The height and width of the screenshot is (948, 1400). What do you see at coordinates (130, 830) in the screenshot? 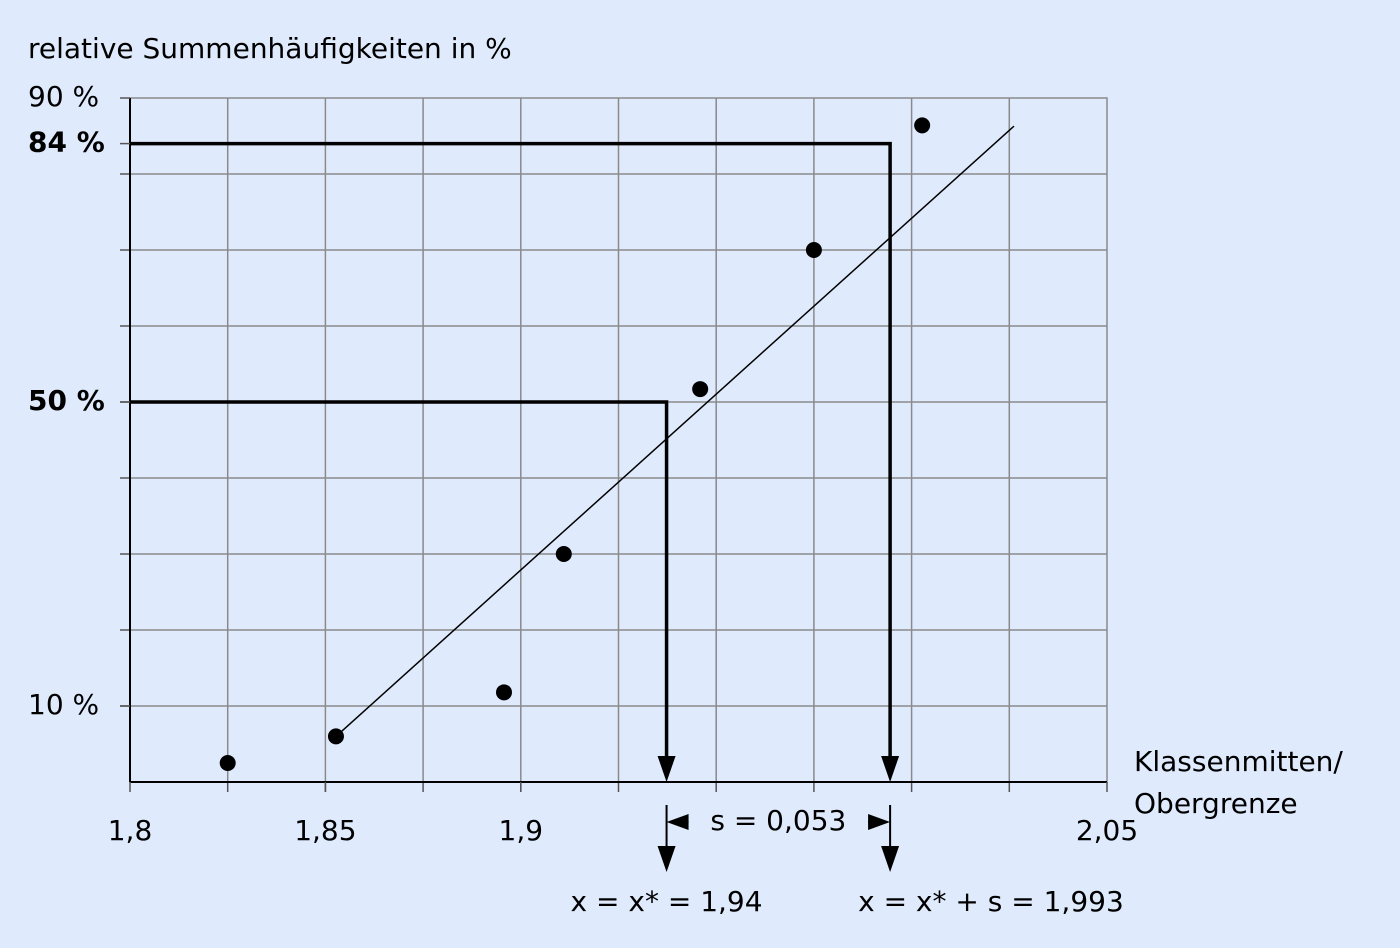
I see `x-tick-label: 1,8` at bounding box center [130, 830].